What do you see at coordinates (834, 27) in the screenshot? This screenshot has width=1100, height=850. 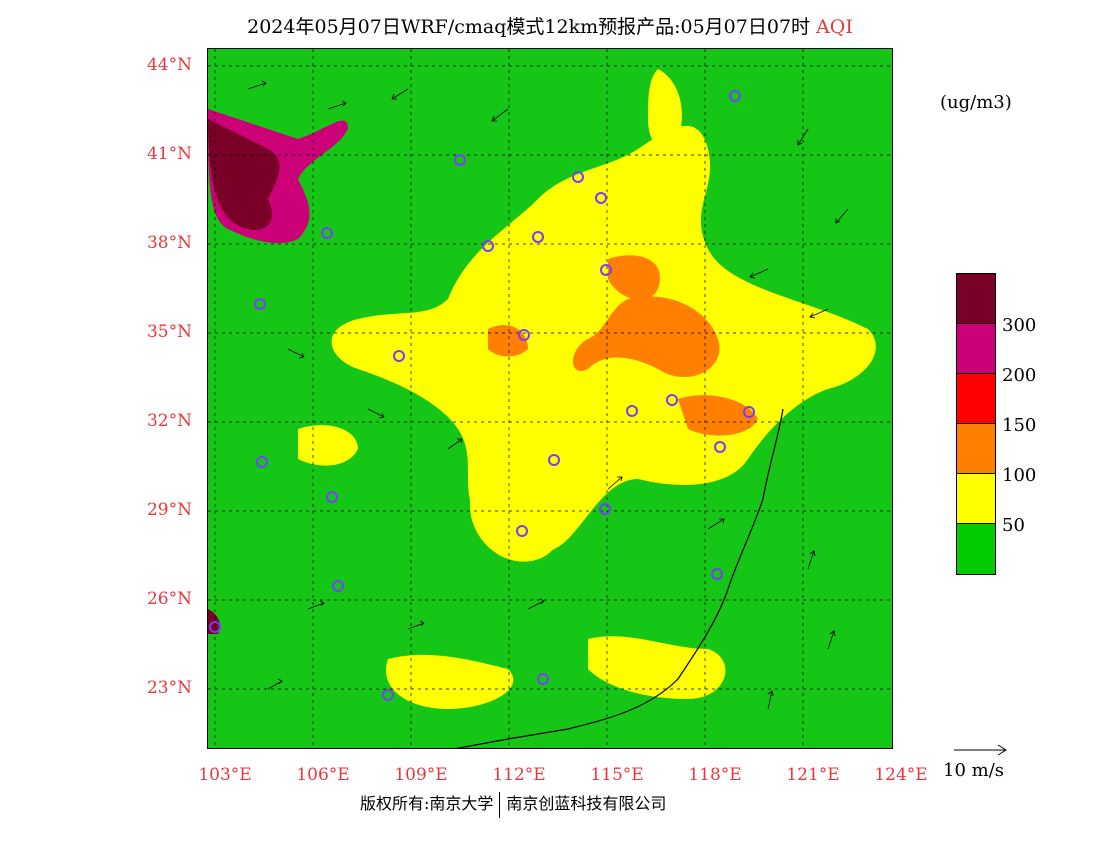 I see `title-variable: AQI` at bounding box center [834, 27].